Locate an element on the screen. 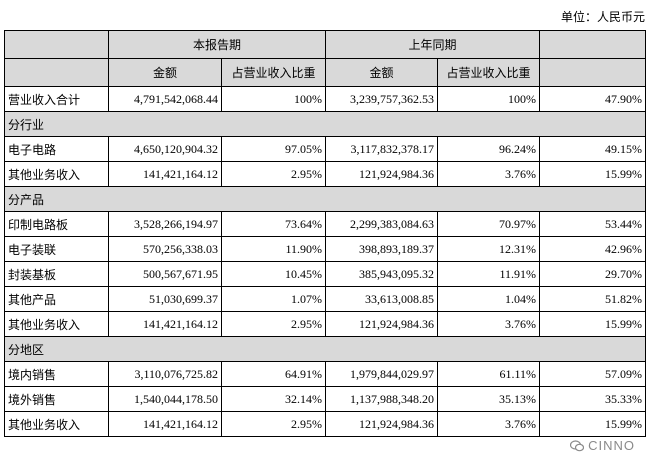 Image resolution: width=649 pixels, height=465 pixels. current-amount: 1,540,044,178.50 is located at coordinates (165, 399).